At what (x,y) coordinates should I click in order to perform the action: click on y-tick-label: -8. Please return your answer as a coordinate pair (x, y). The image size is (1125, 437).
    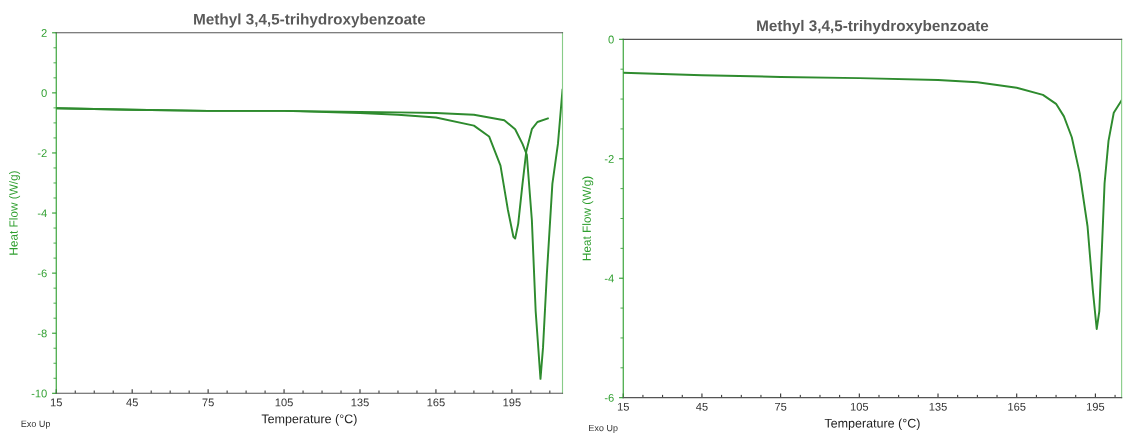
    Looking at the image, I should click on (42, 333).